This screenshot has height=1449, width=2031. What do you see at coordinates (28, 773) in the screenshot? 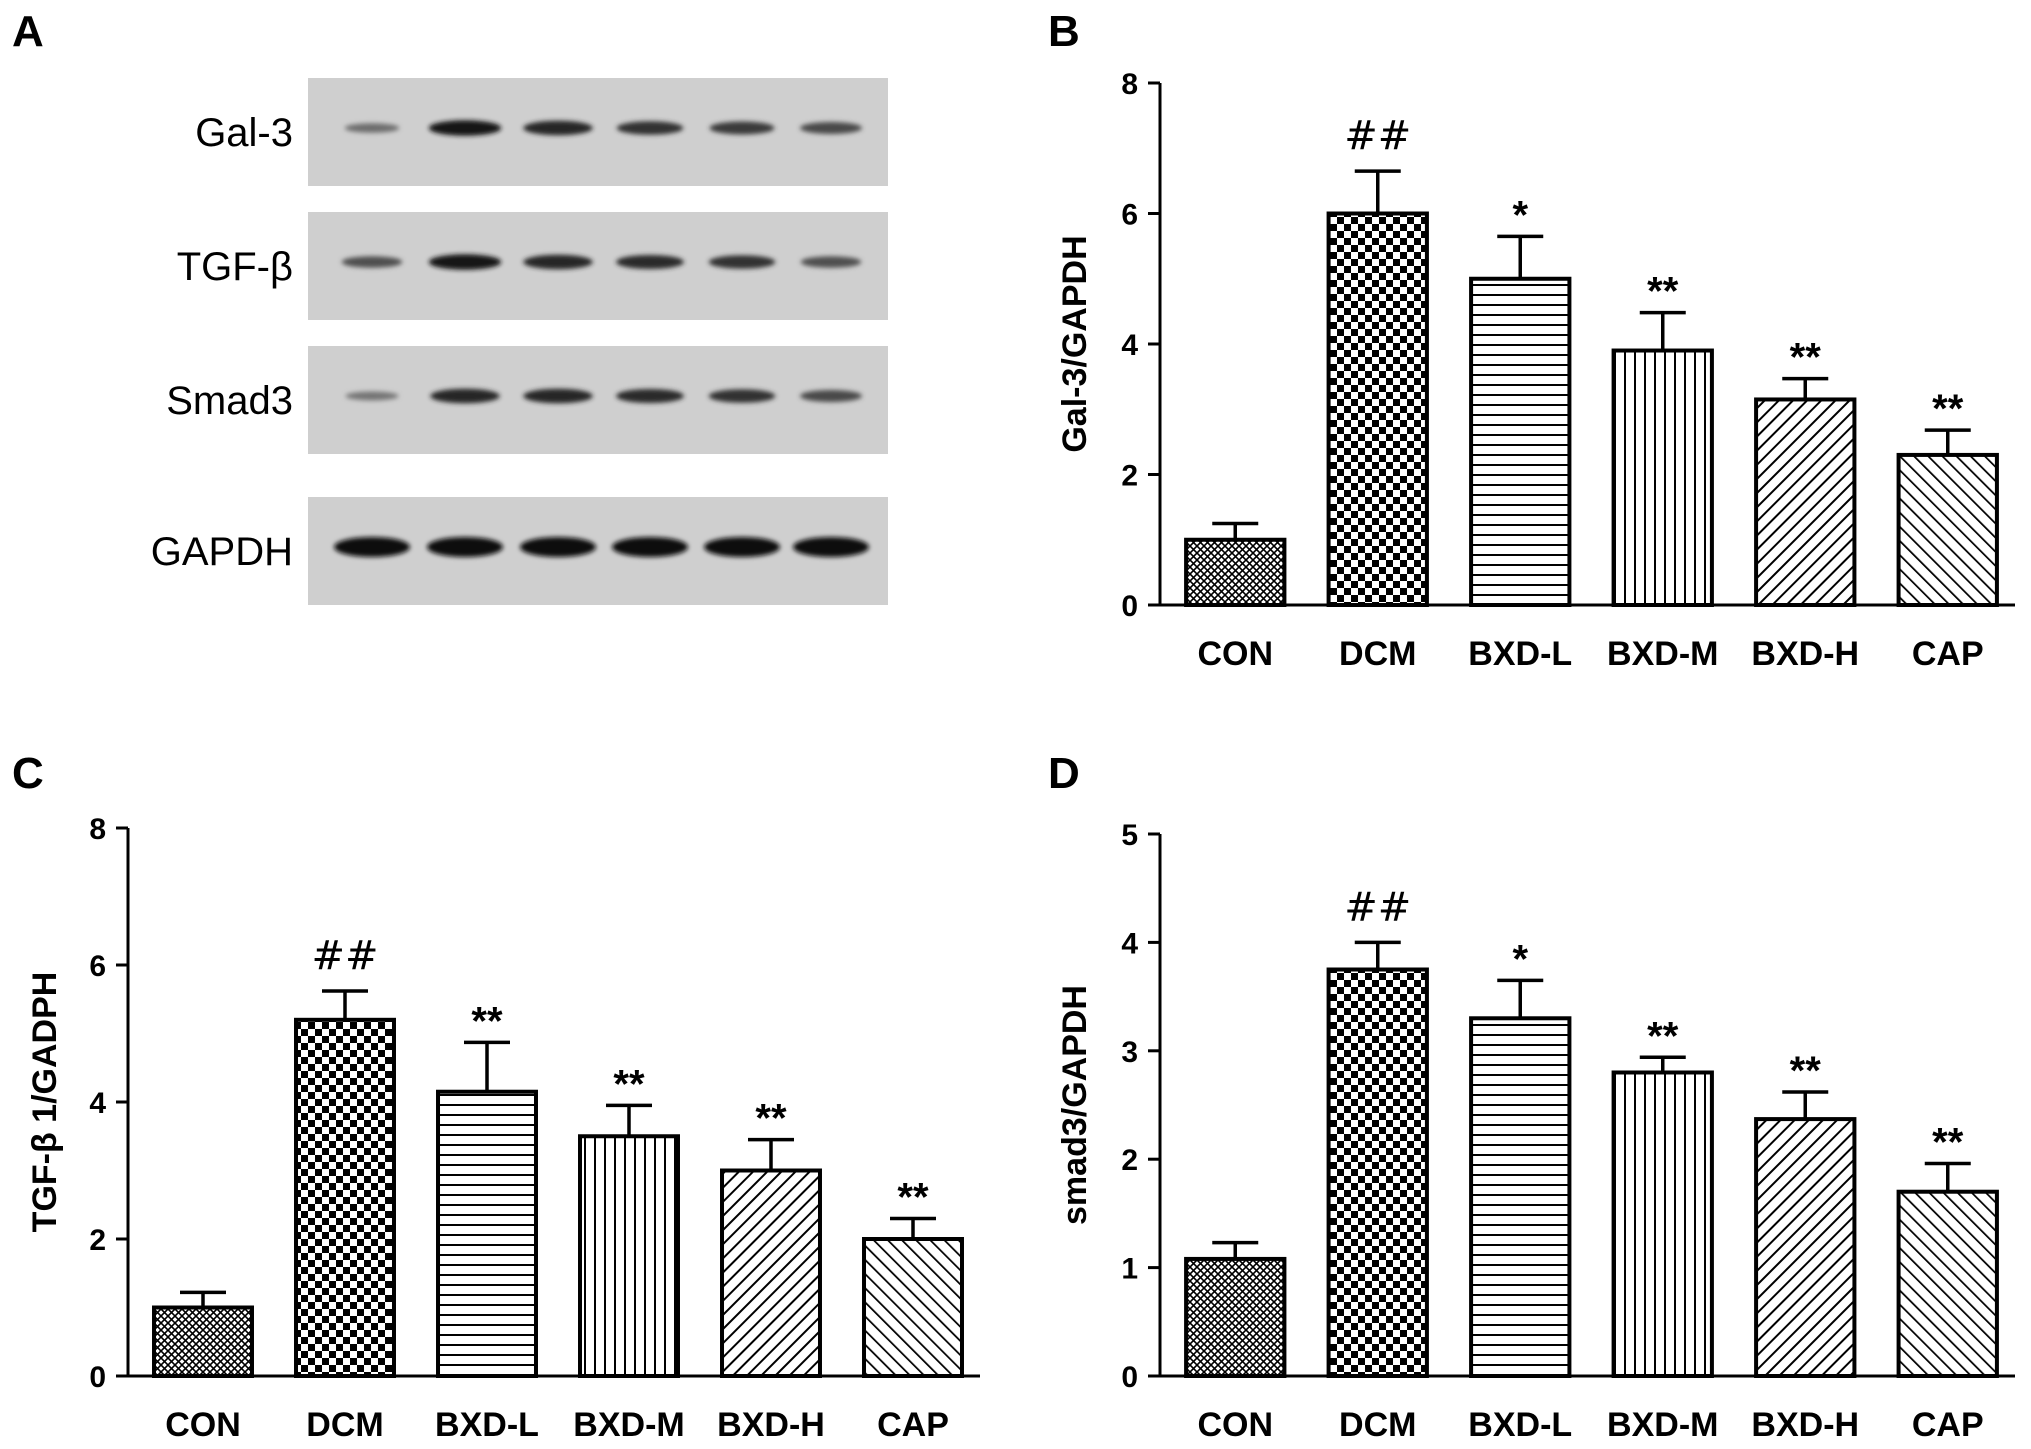
I see `panel-letter: C` at bounding box center [28, 773].